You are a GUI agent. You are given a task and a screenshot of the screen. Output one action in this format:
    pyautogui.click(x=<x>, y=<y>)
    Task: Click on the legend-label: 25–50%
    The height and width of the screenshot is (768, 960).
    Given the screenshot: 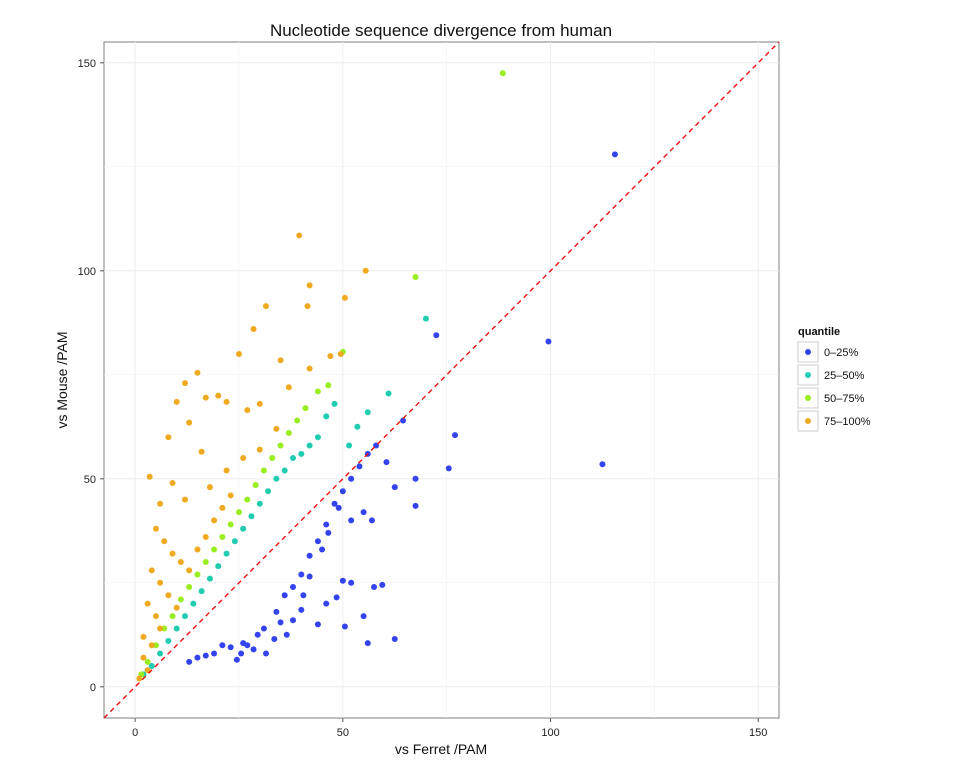 What is the action you would take?
    pyautogui.click(x=844, y=376)
    